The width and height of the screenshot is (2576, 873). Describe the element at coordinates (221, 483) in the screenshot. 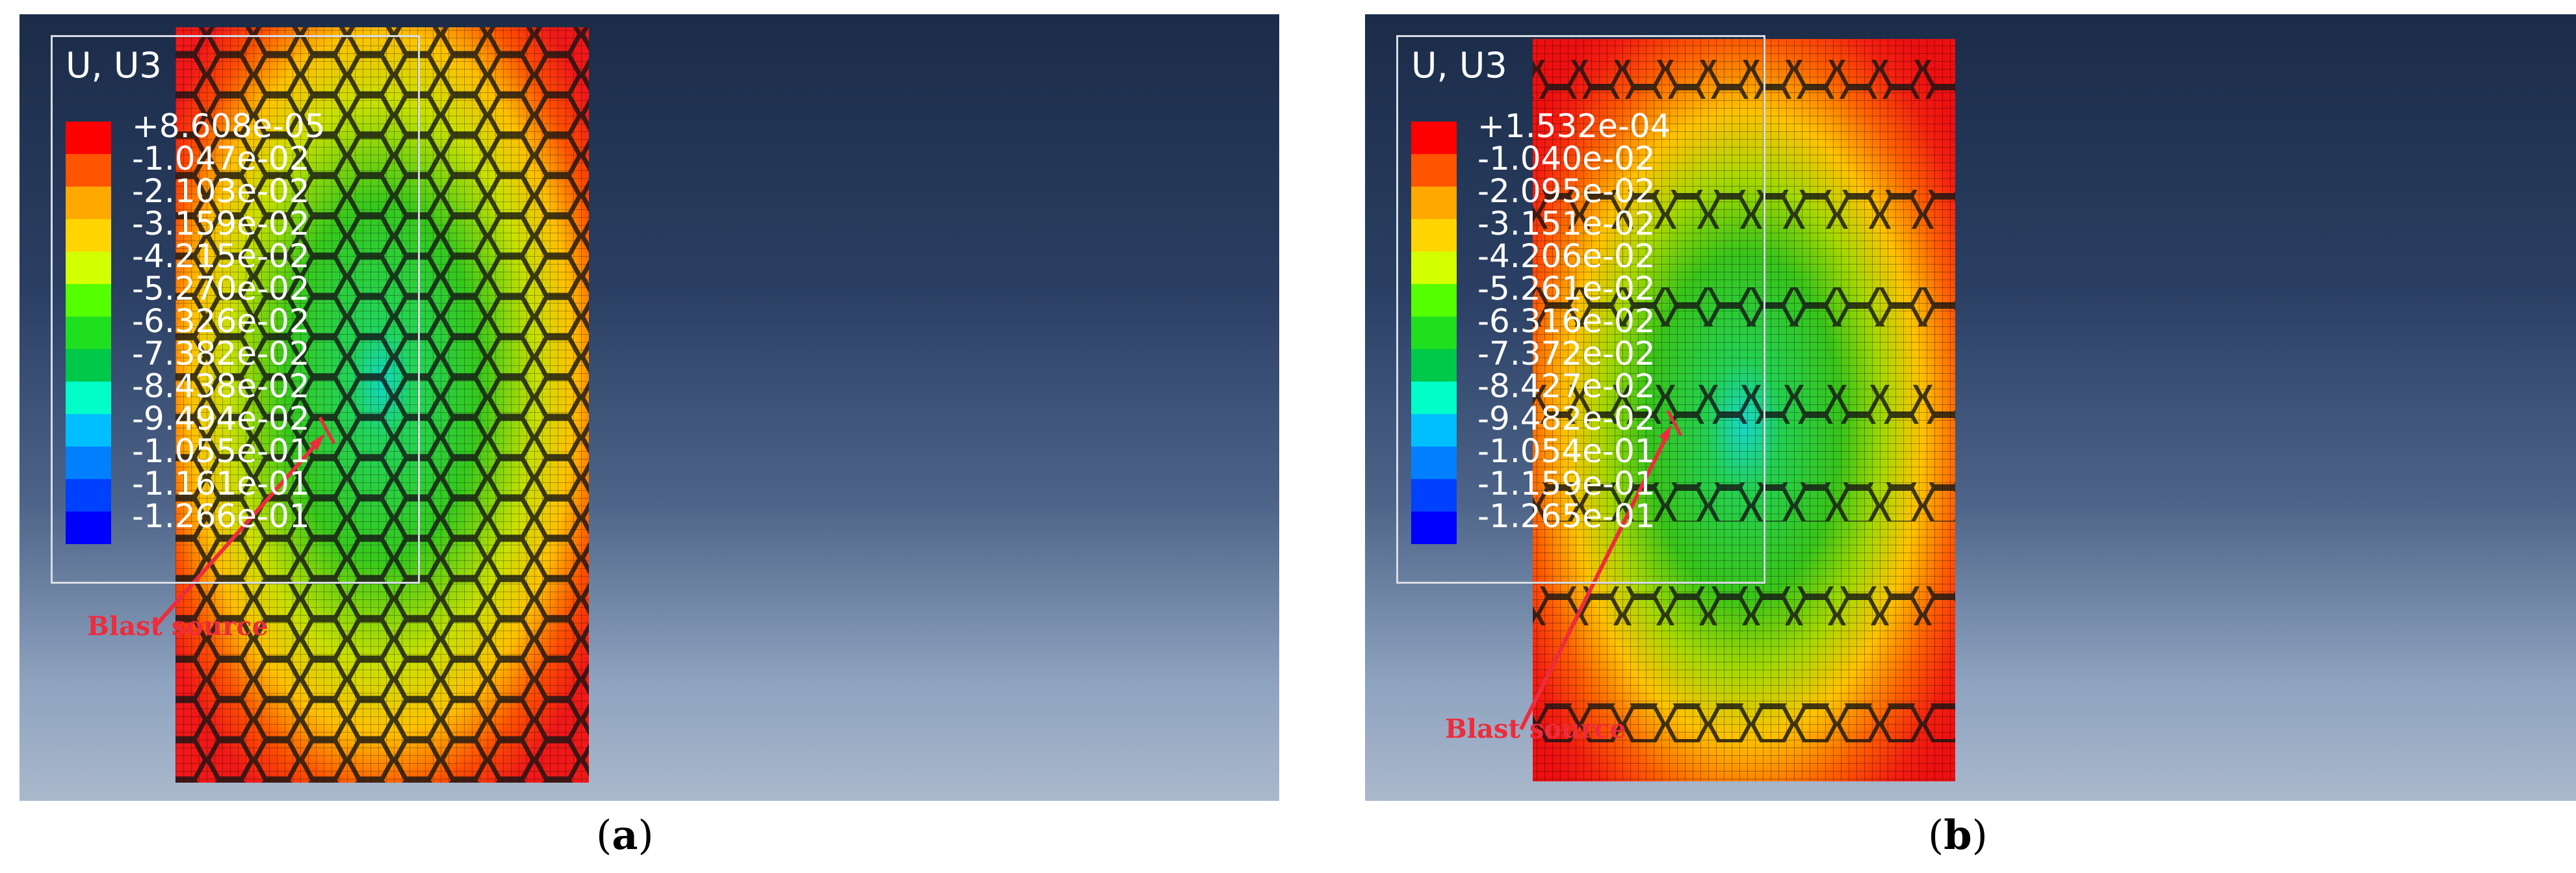

I see `legend-value: -1.161e-01` at that location.